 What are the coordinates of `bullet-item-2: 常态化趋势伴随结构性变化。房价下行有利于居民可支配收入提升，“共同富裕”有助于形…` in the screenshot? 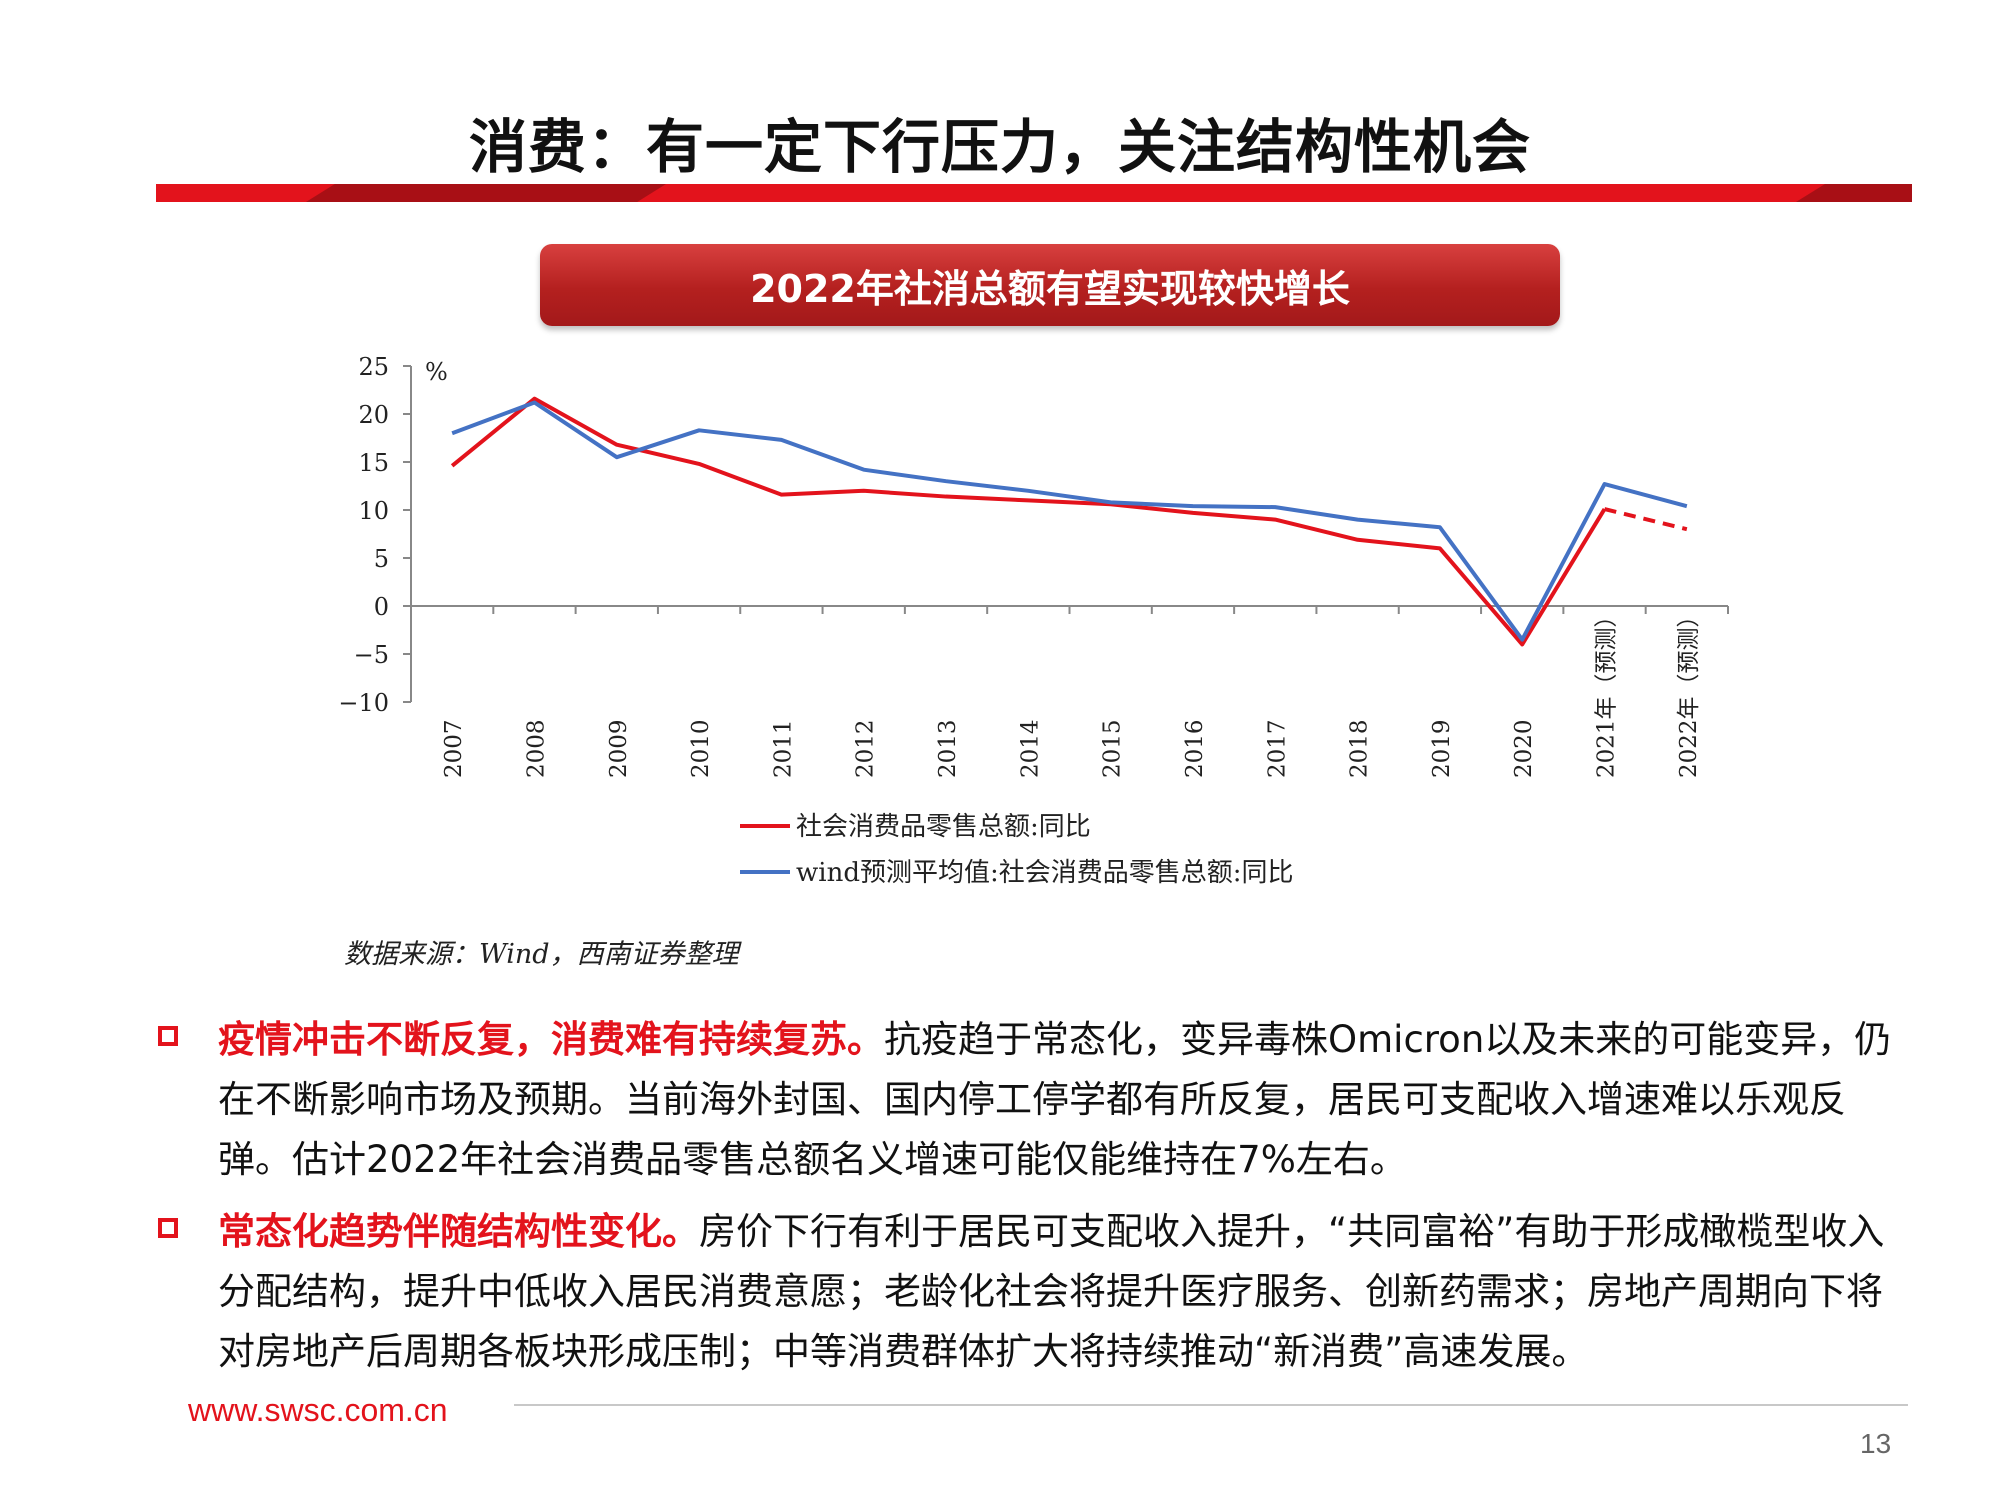 It's located at (1036, 1292).